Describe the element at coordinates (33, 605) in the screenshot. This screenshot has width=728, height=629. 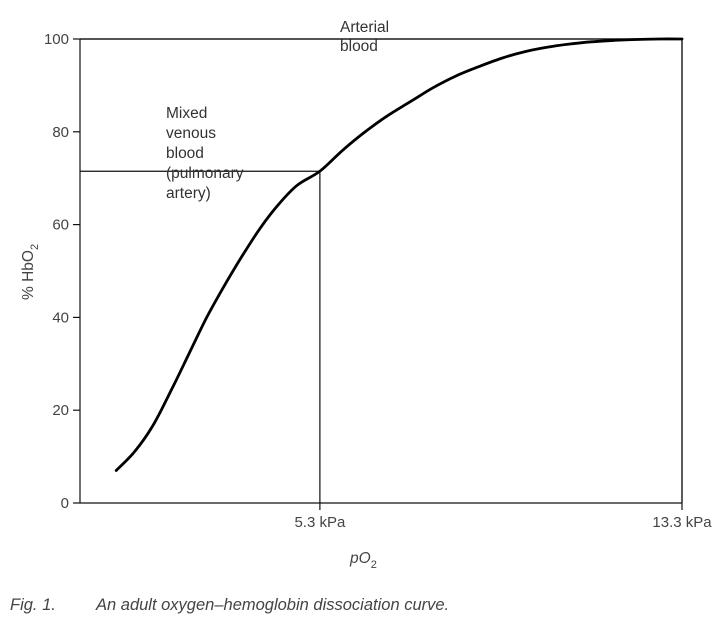
I see `caption-number: Fig. 1.` at that location.